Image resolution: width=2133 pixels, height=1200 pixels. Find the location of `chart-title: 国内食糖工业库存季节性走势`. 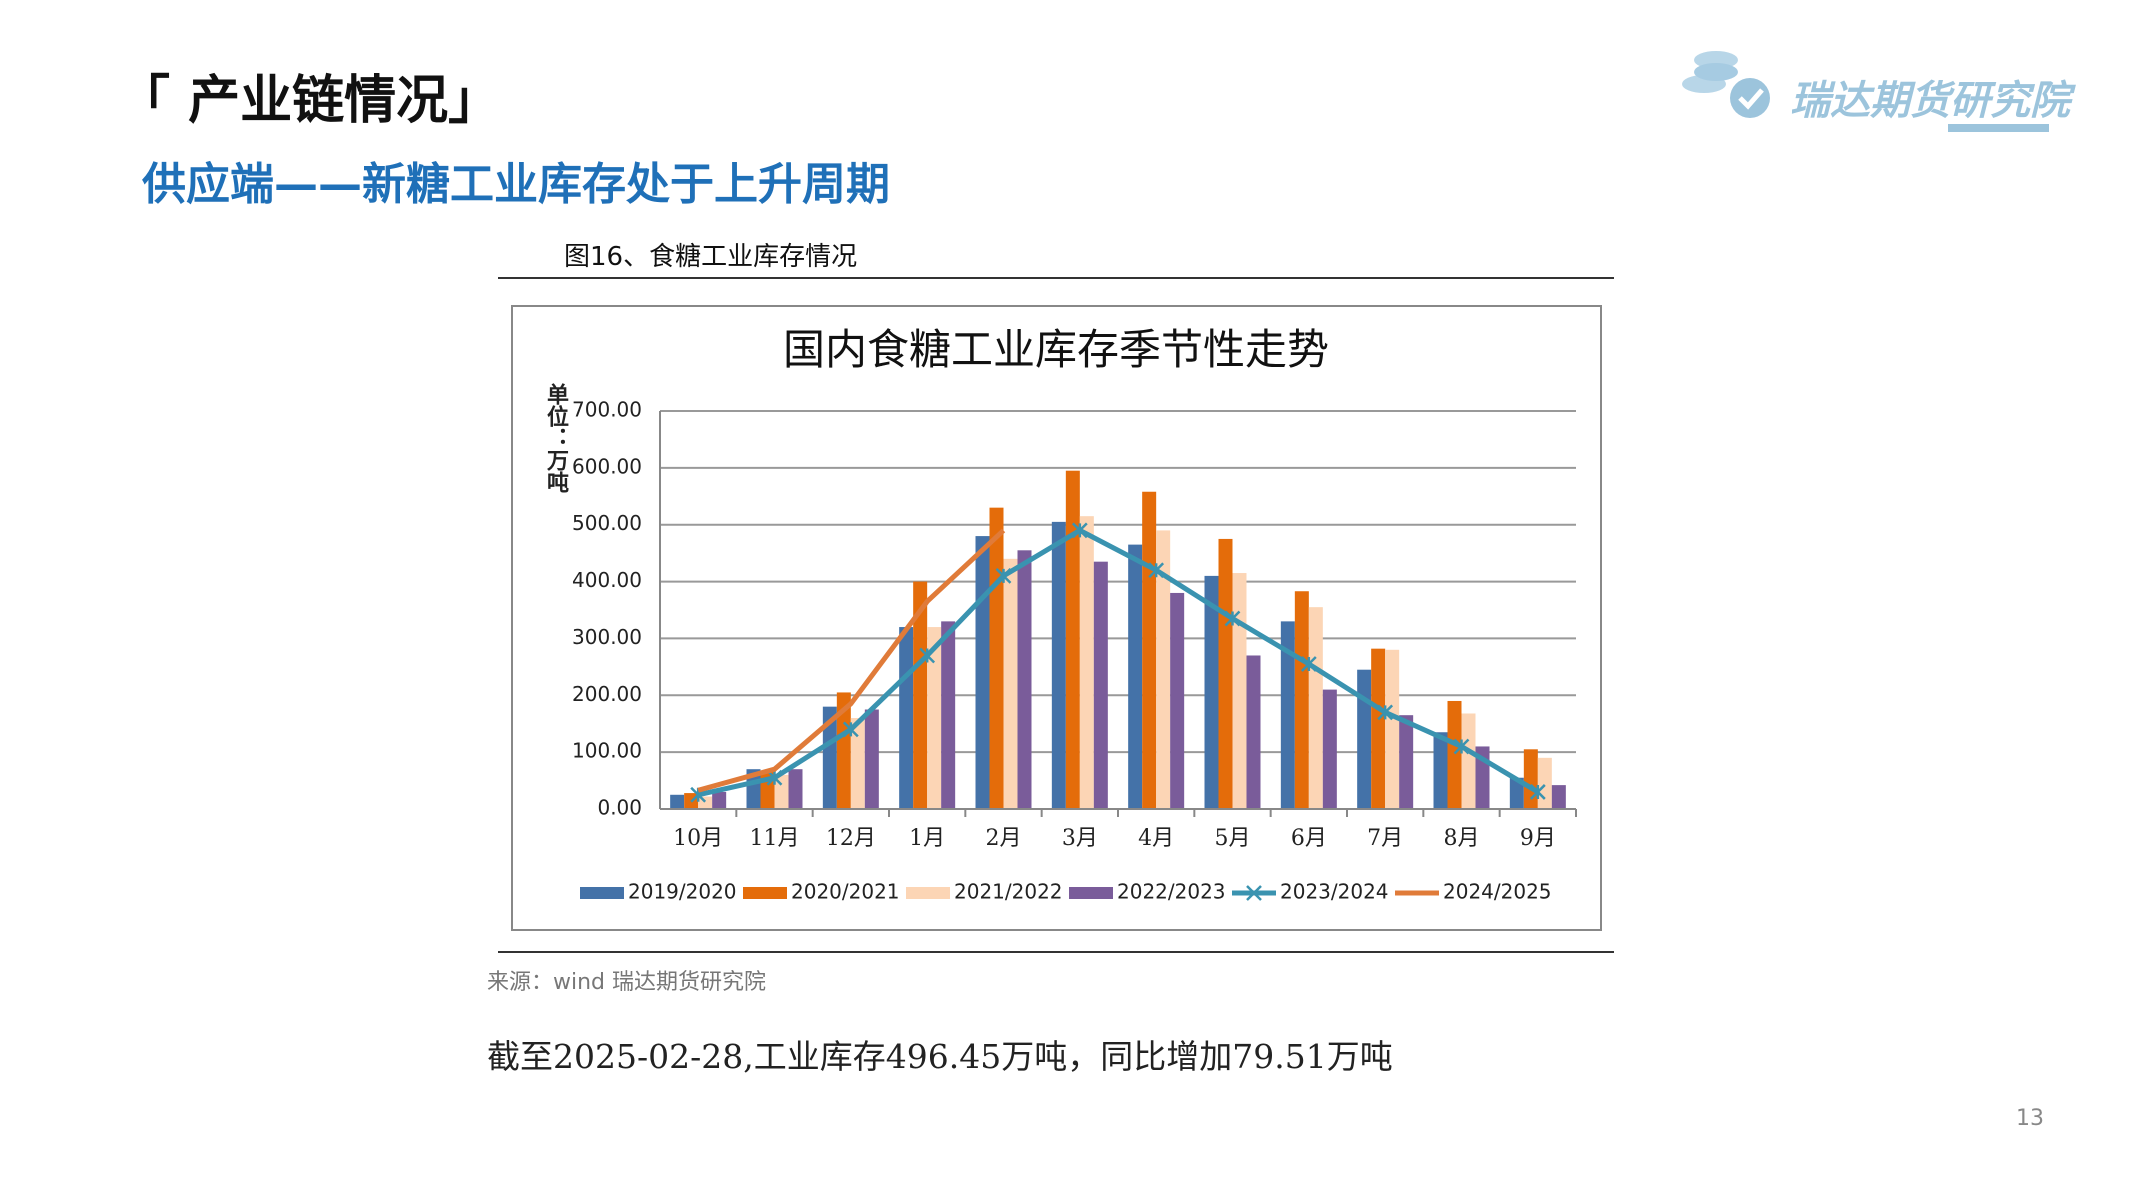

chart-title: 国内食糖工业库存季节性走势 is located at coordinates (1056, 349).